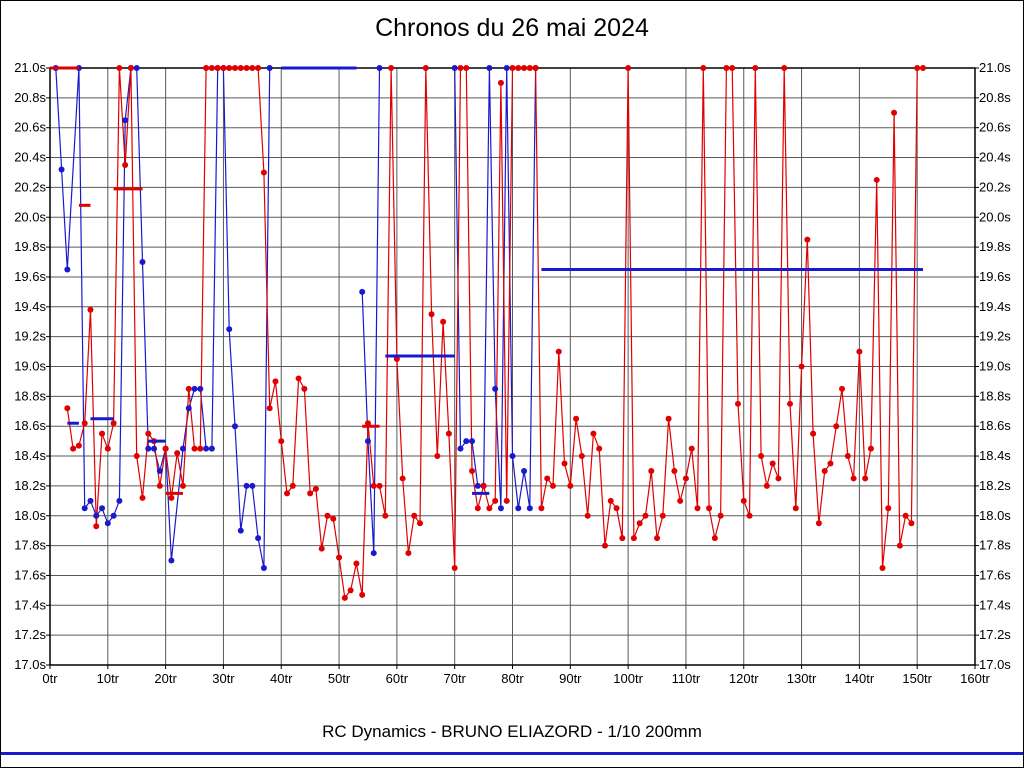 This screenshot has width=1024, height=768. I want to click on footer-divider-line, so click(512, 753).